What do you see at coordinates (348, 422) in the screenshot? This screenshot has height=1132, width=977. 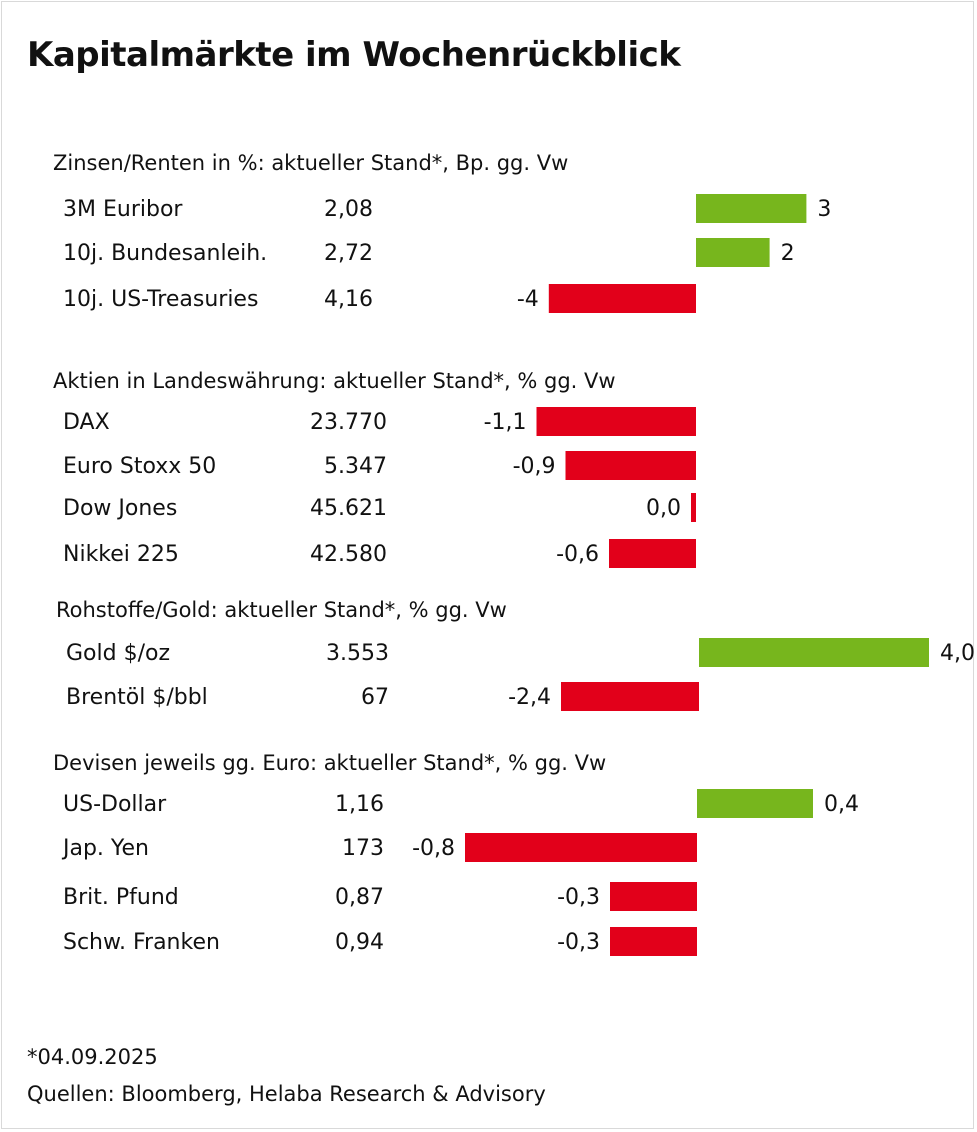 I see `row-level-value: 23.770` at bounding box center [348, 422].